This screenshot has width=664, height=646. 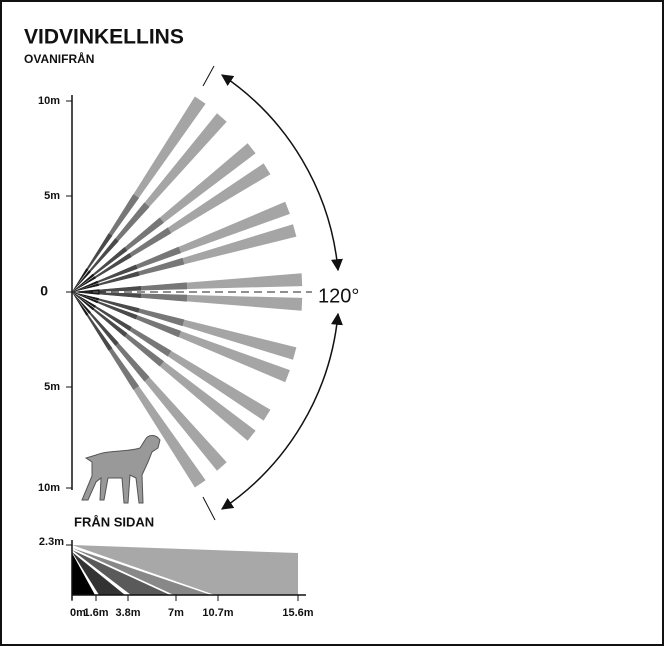 I want to click on x-label: 3.8m, so click(x=127, y=613).